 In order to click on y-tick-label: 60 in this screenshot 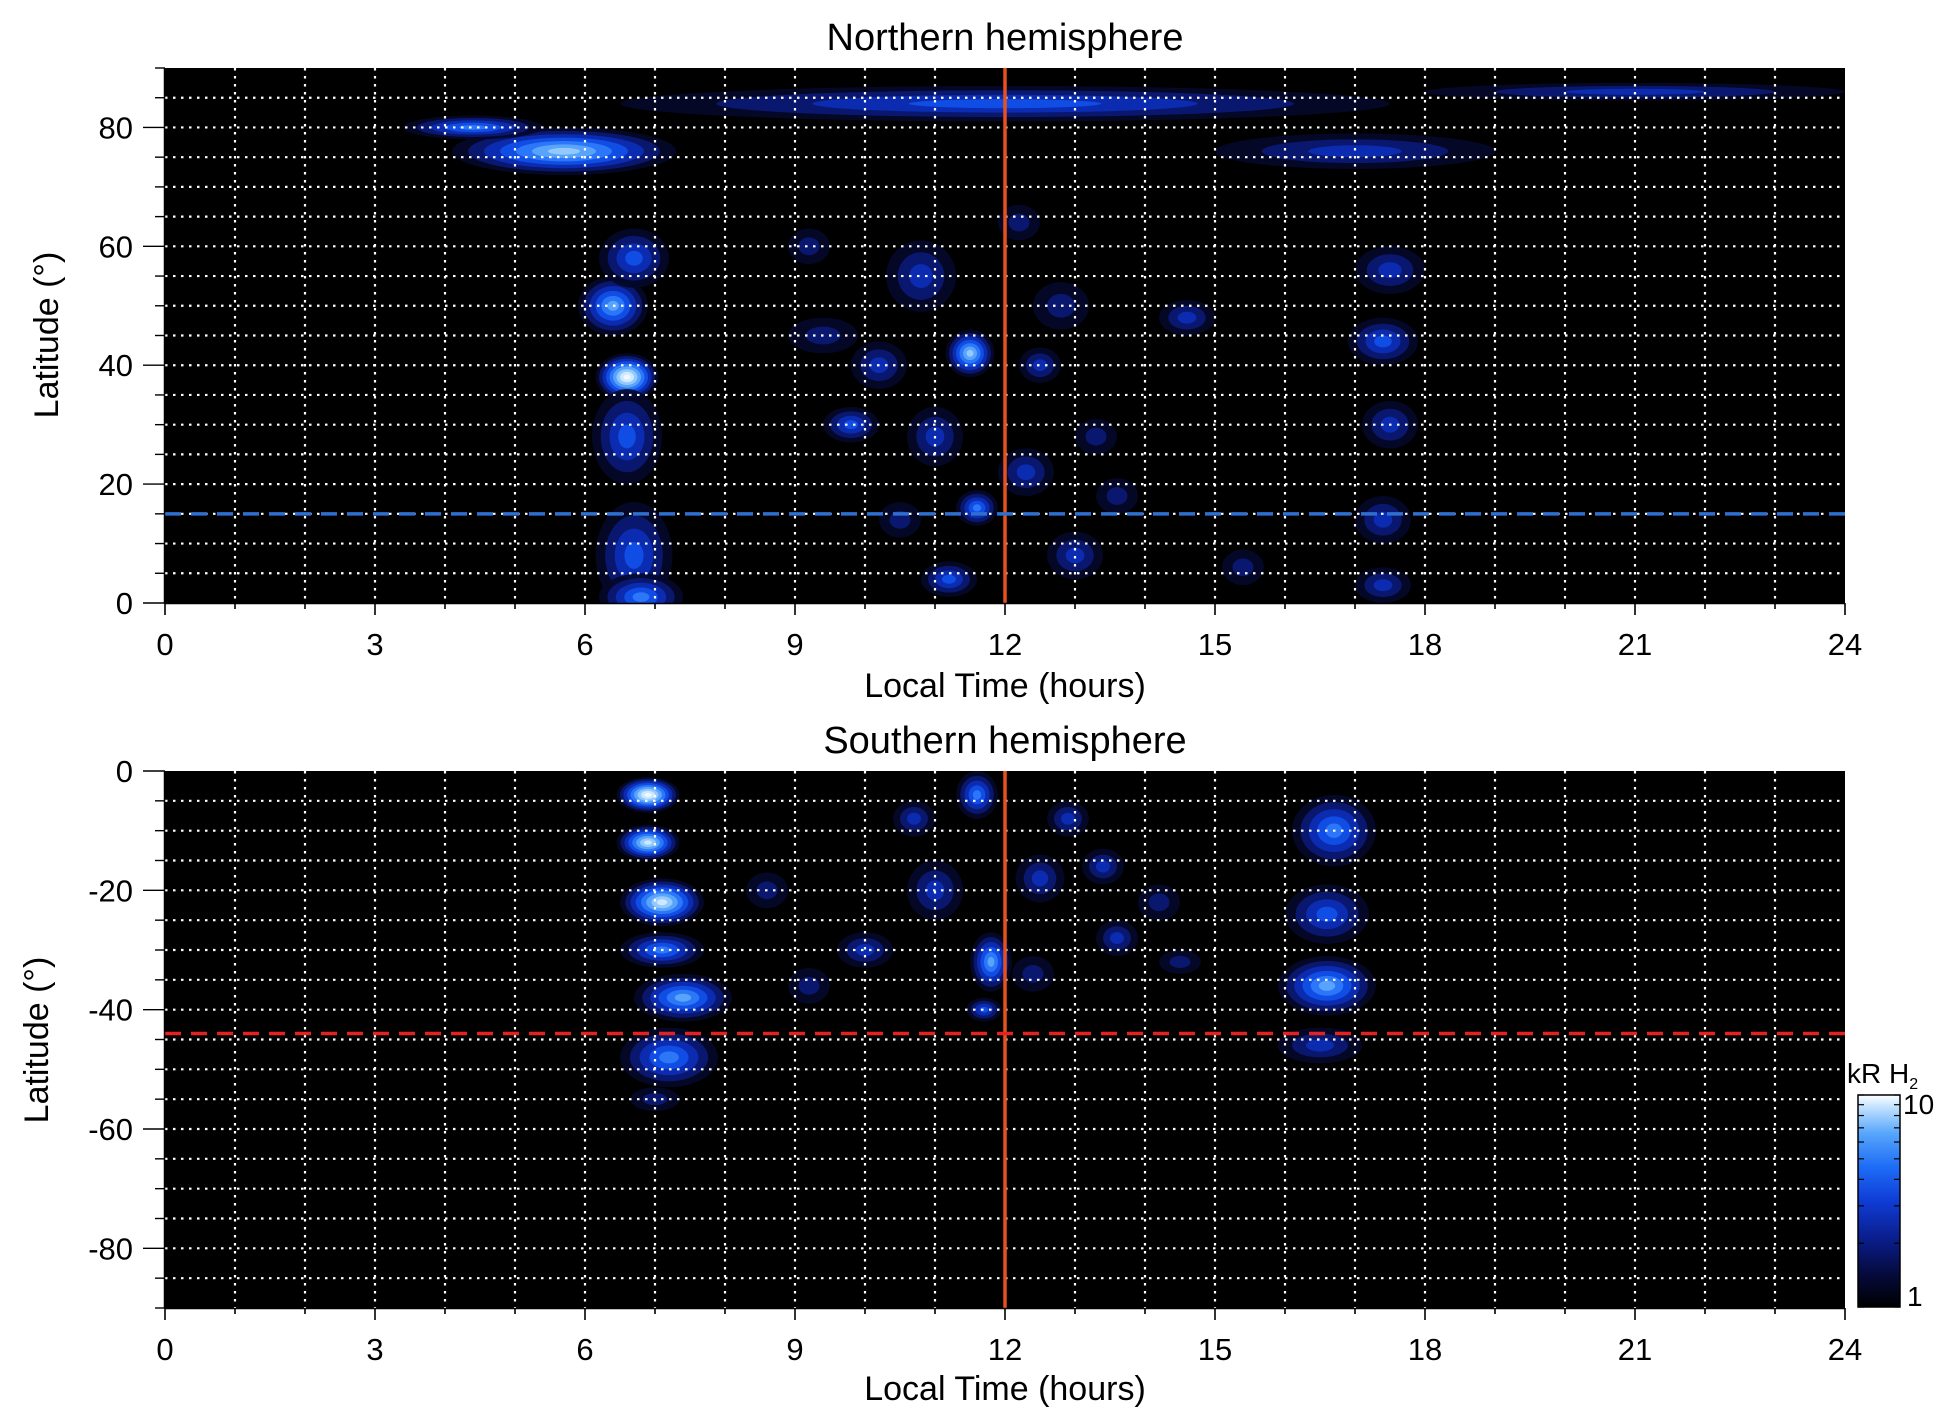, I will do `click(116, 246)`.